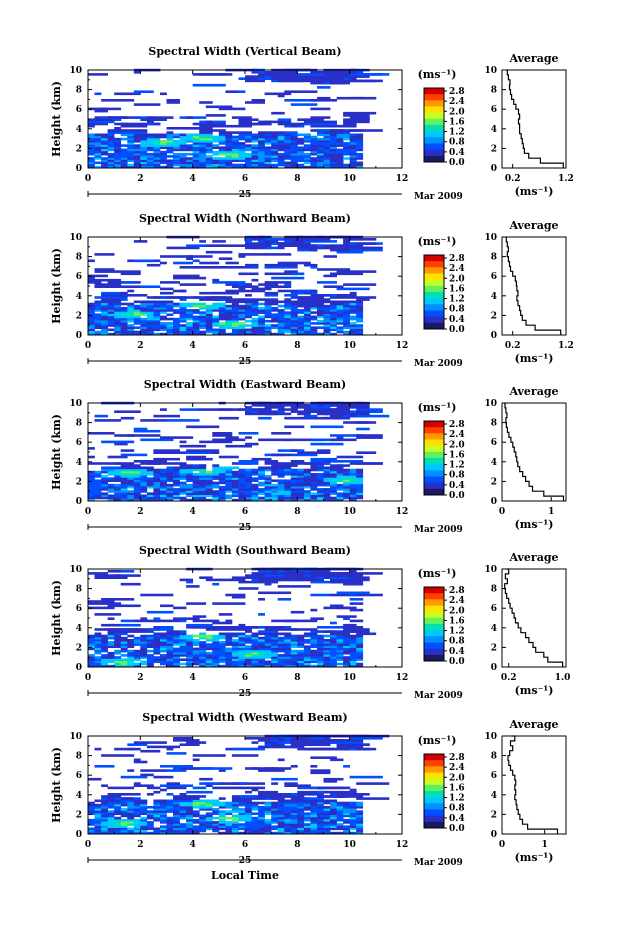  I want to click on y-axis-label: Height (km), so click(56, 785).